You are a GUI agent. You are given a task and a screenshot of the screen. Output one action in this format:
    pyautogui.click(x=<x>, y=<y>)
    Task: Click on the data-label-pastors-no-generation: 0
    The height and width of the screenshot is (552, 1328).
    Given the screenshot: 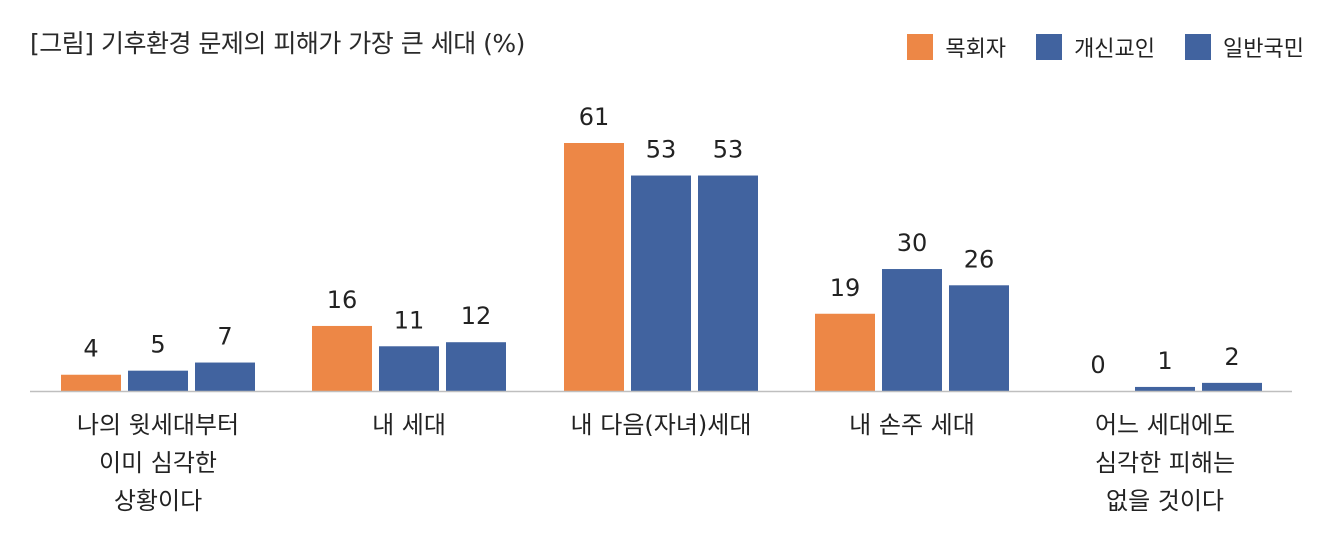 What is the action you would take?
    pyautogui.click(x=1097, y=365)
    